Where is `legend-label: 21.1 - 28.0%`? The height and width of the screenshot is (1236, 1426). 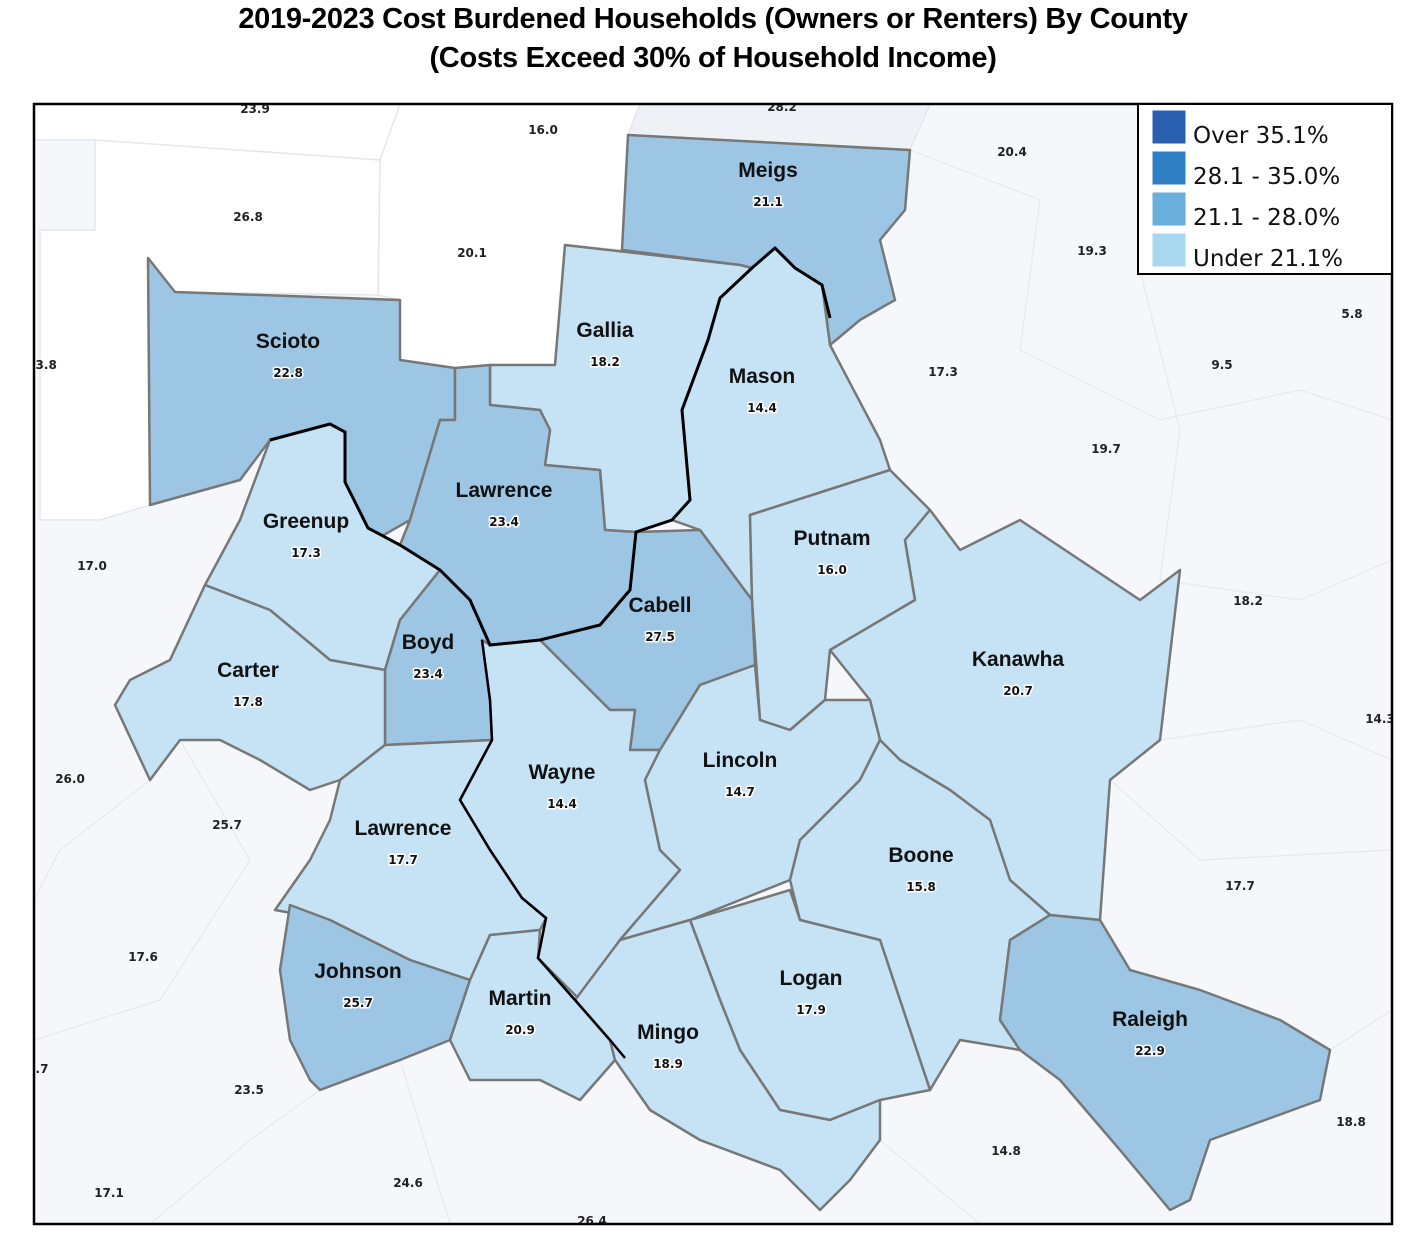
legend-label: 21.1 - 28.0% is located at coordinates (1266, 218).